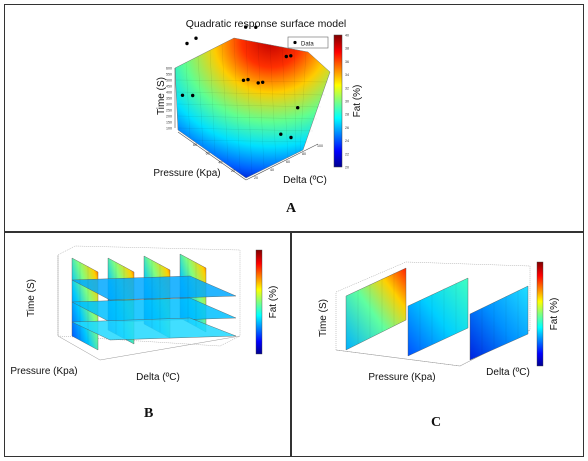  I want to click on chart-a-mesh, so click(252, 106).